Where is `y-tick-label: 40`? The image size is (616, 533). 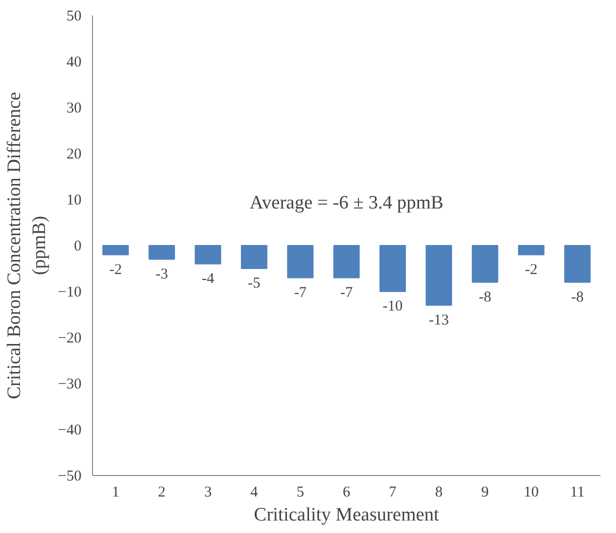
y-tick-label: 40 is located at coordinates (74, 62).